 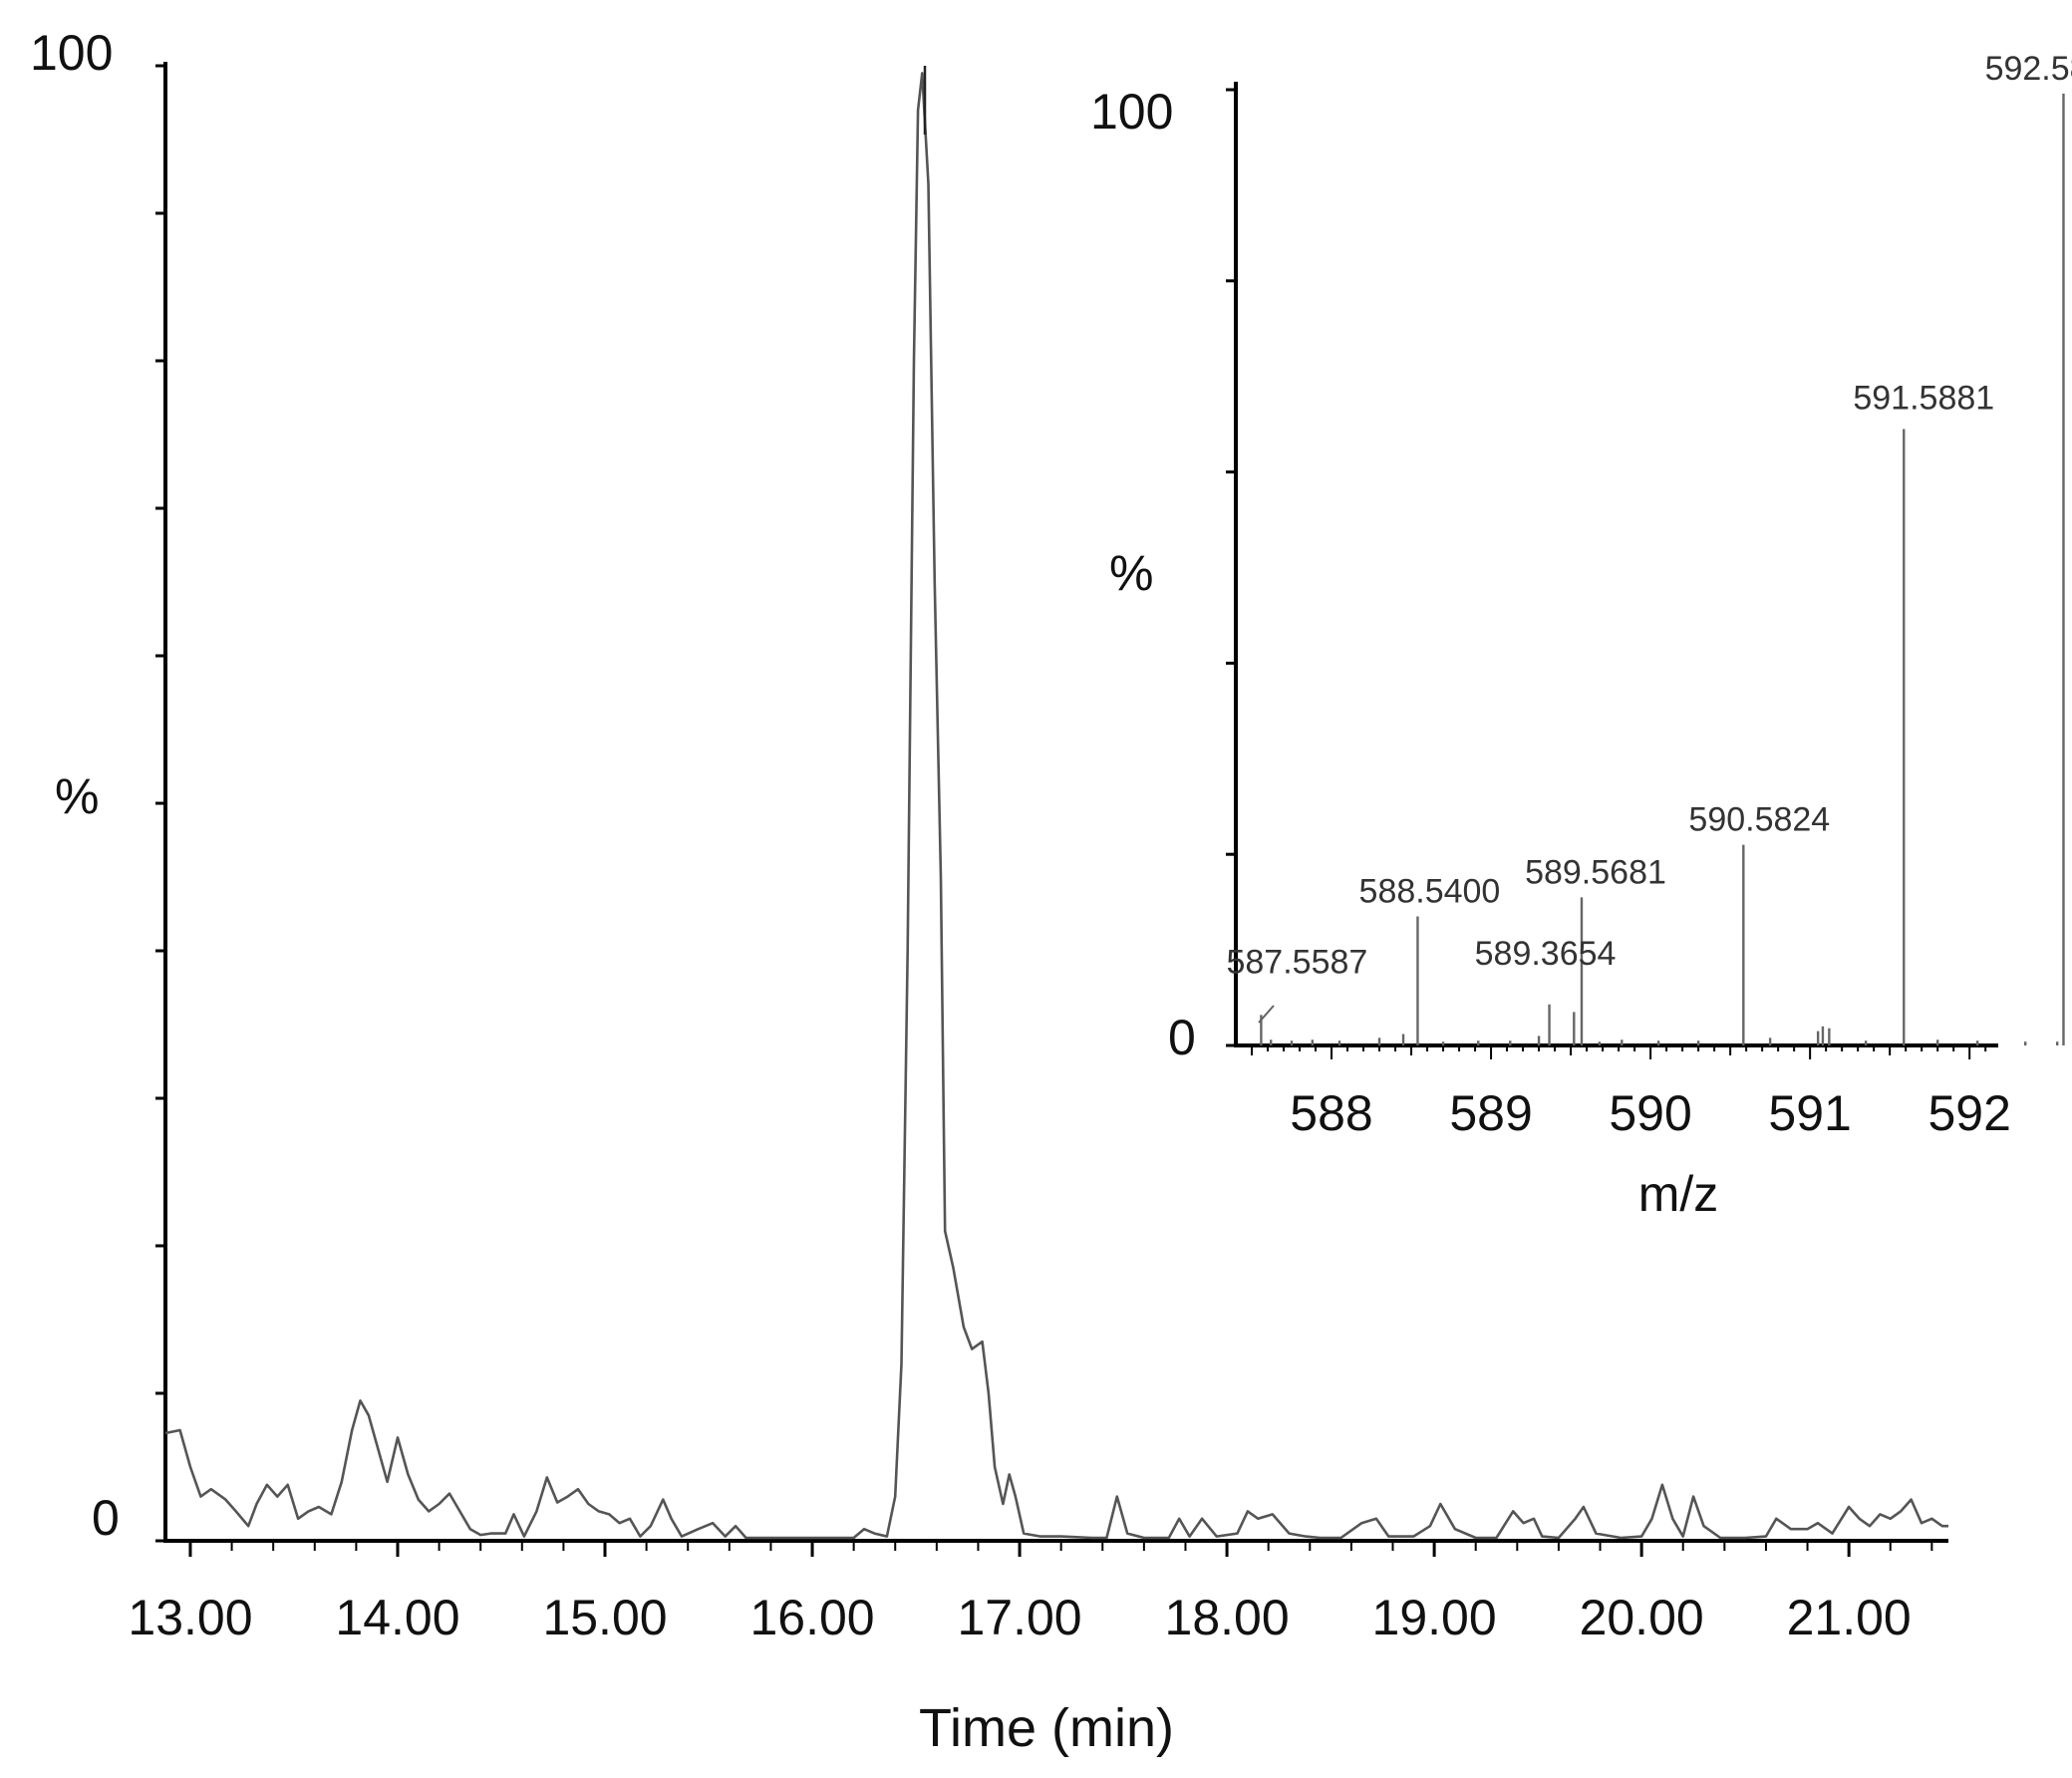 I want to click on inset-y-ticks, so click(x=1231, y=567).